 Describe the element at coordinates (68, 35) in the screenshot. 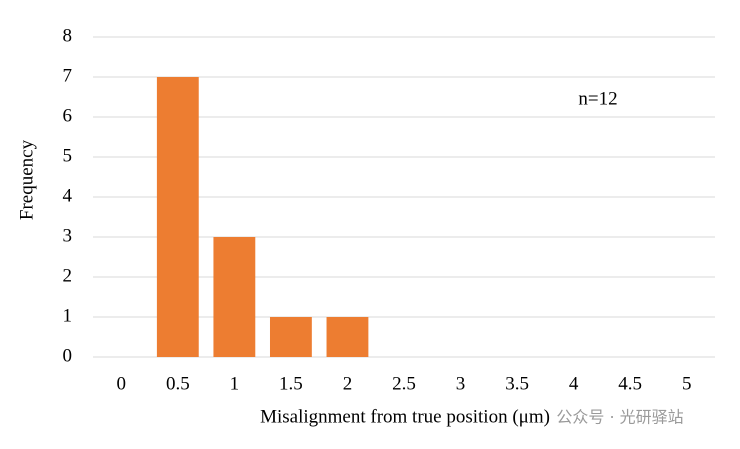

I see `y-tick-label: 8` at that location.